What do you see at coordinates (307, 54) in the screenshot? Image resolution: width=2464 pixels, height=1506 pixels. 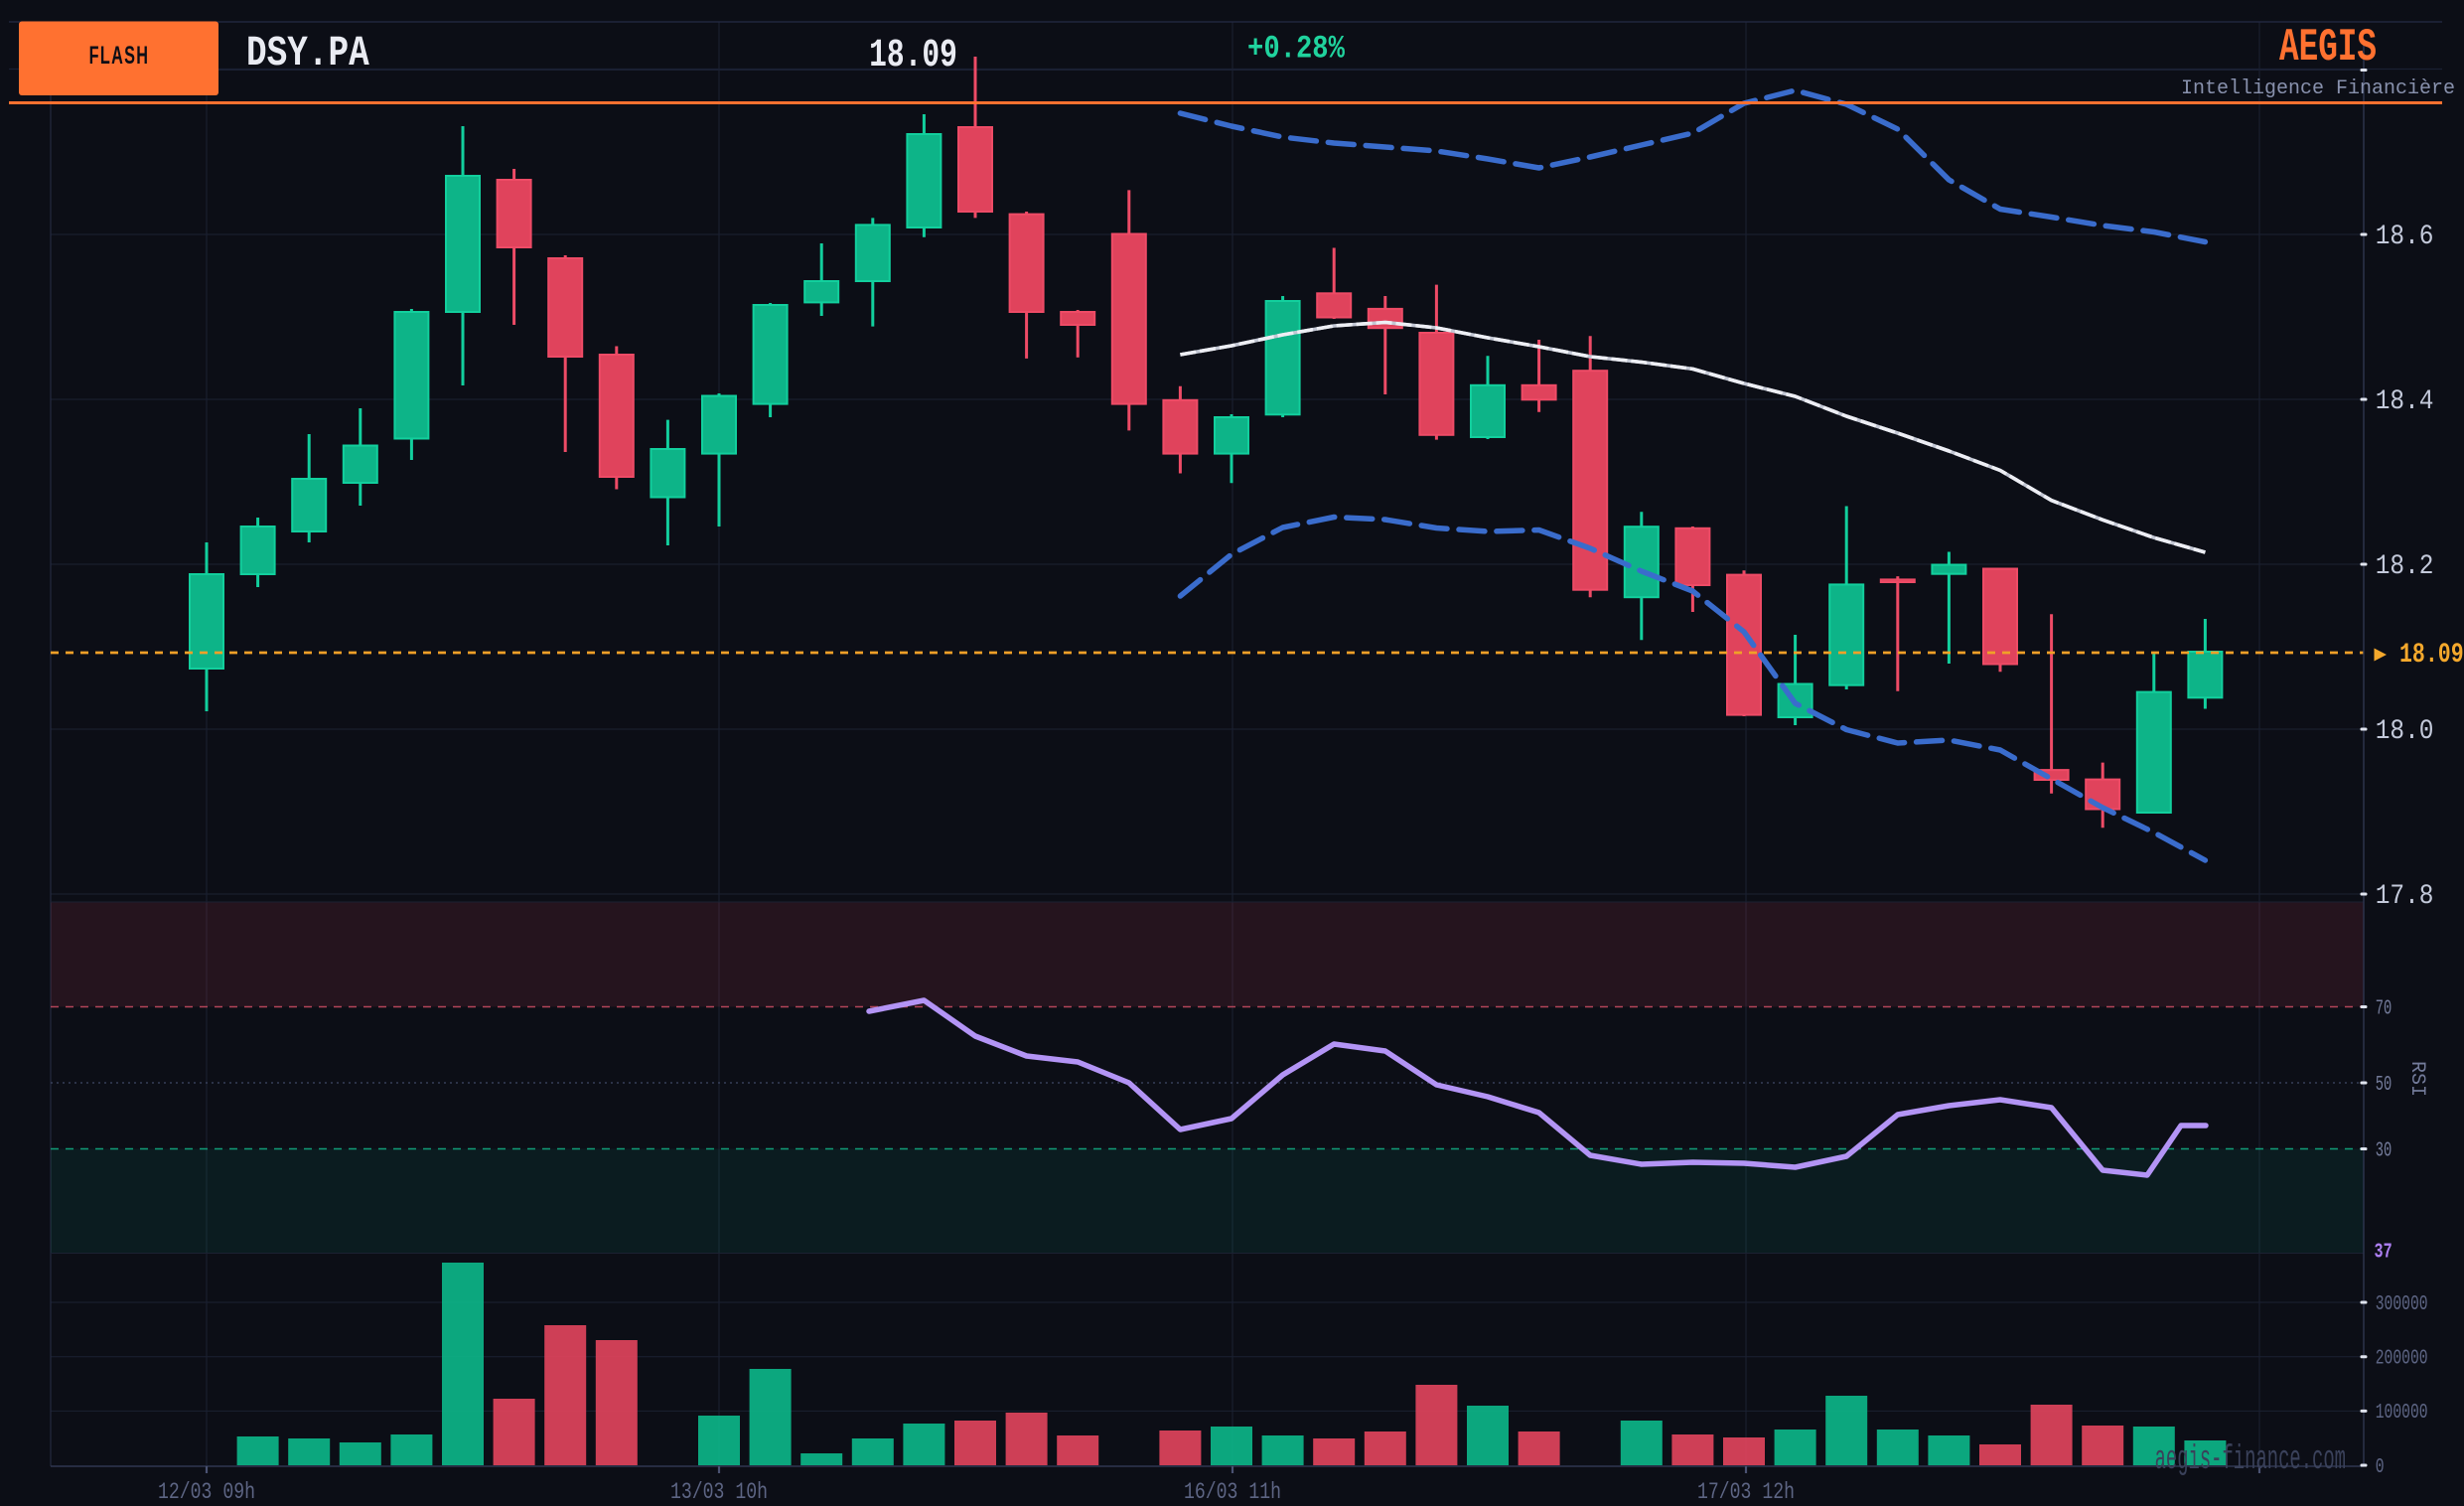 I see `svg-text: DSY.PA` at bounding box center [307, 54].